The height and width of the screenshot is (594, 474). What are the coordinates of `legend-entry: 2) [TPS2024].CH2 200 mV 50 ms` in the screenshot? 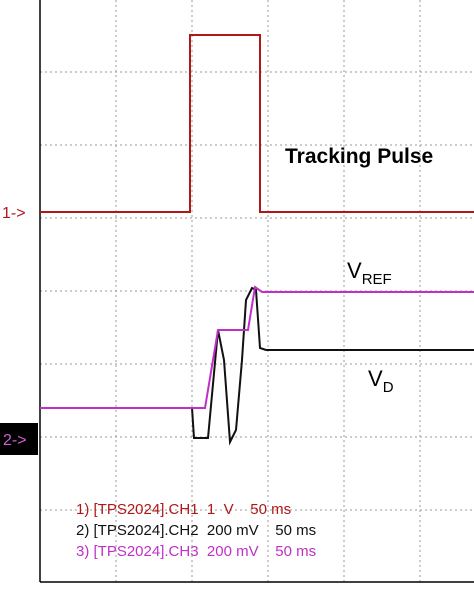 It's located at (196, 530).